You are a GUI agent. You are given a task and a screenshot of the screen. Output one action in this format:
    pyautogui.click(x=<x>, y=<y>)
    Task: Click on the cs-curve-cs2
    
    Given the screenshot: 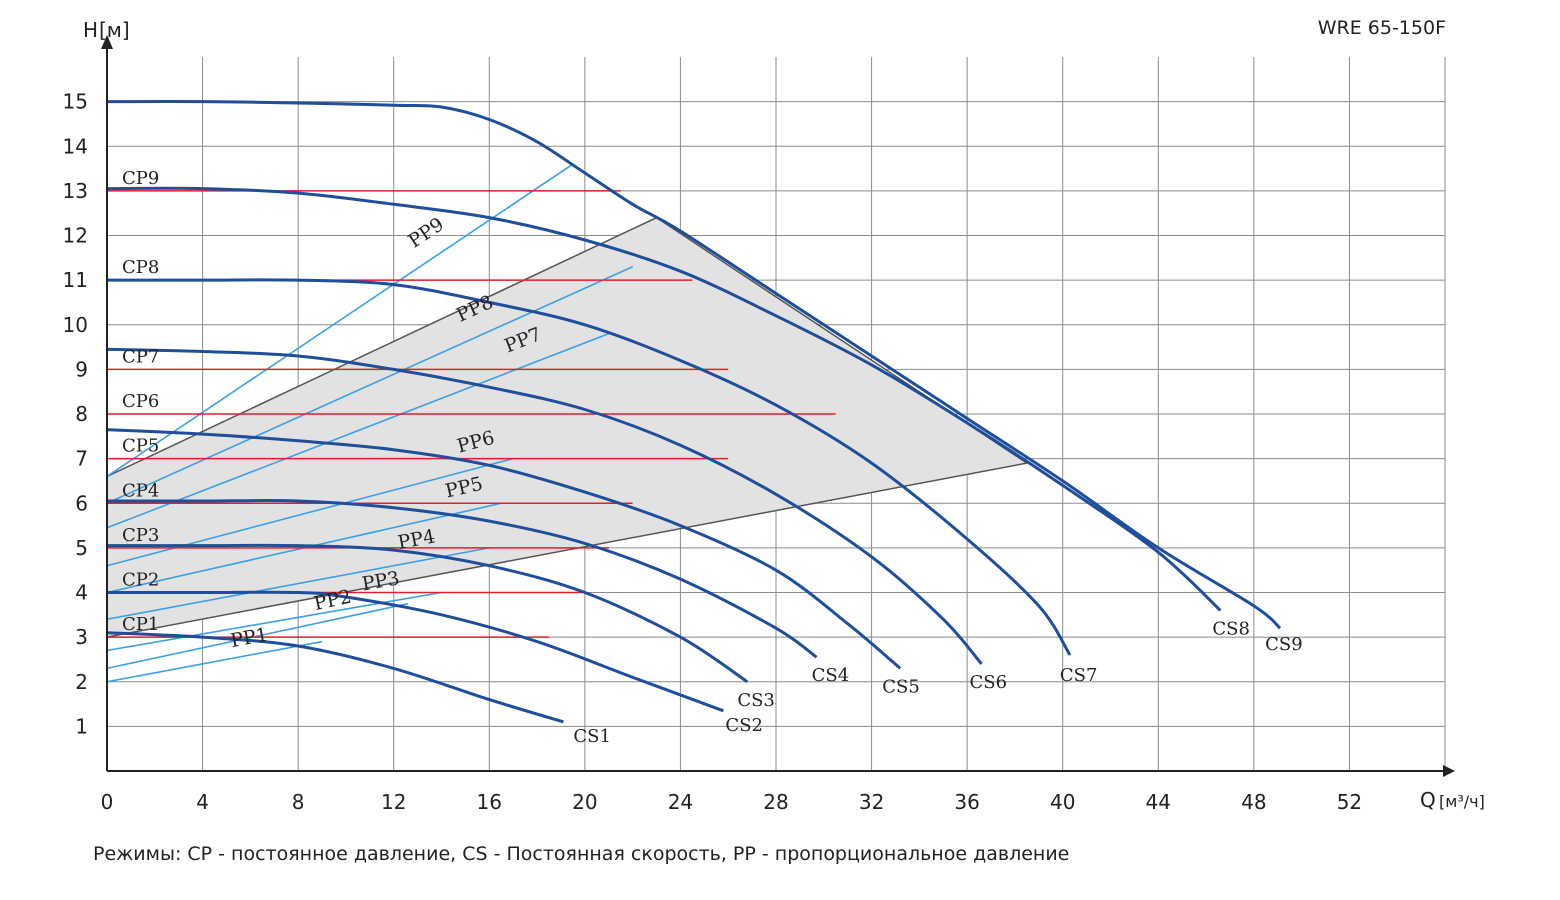 What is the action you would take?
    pyautogui.click(x=415, y=651)
    